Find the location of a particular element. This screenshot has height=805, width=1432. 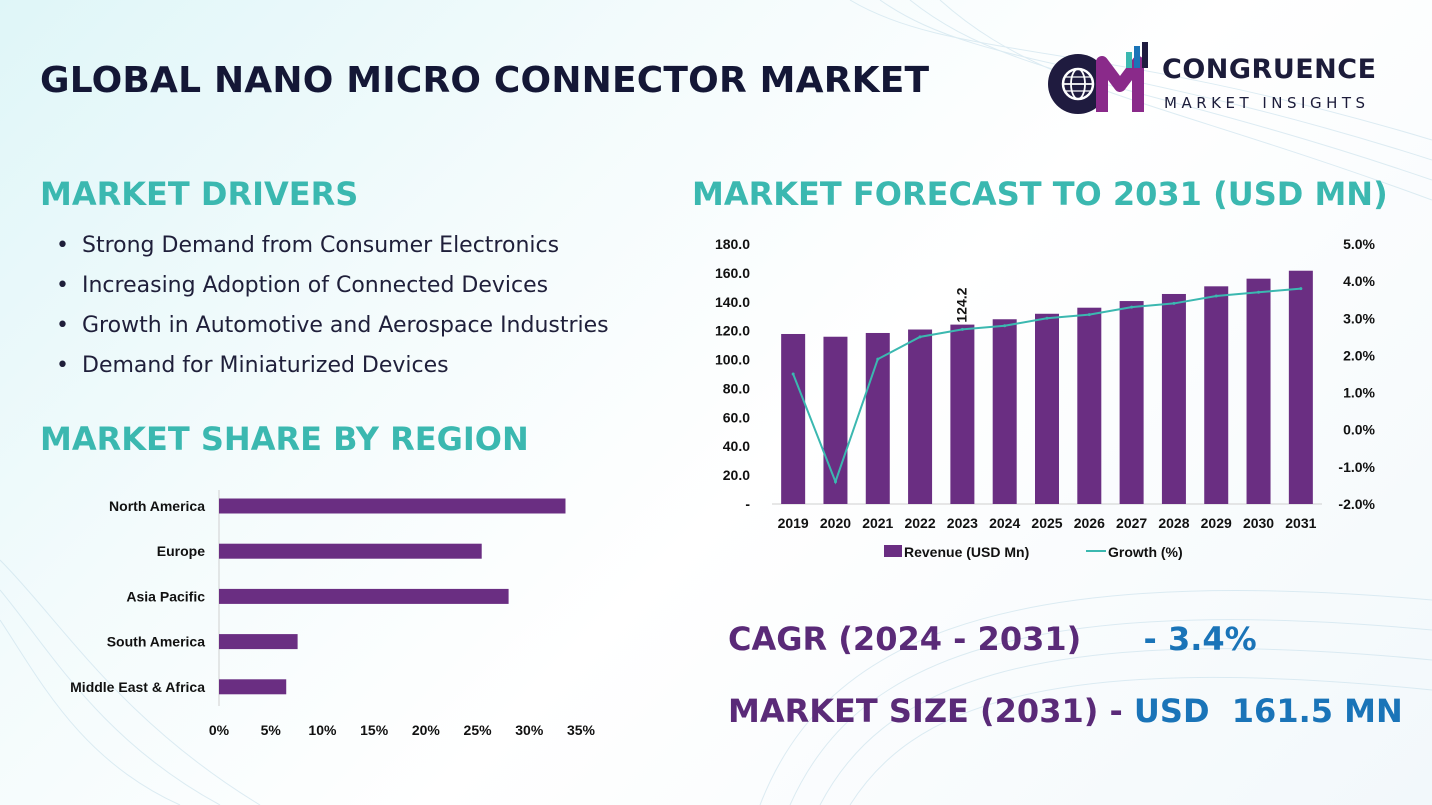

y-right-tick-label: 2.0% is located at coordinates (1359, 355).